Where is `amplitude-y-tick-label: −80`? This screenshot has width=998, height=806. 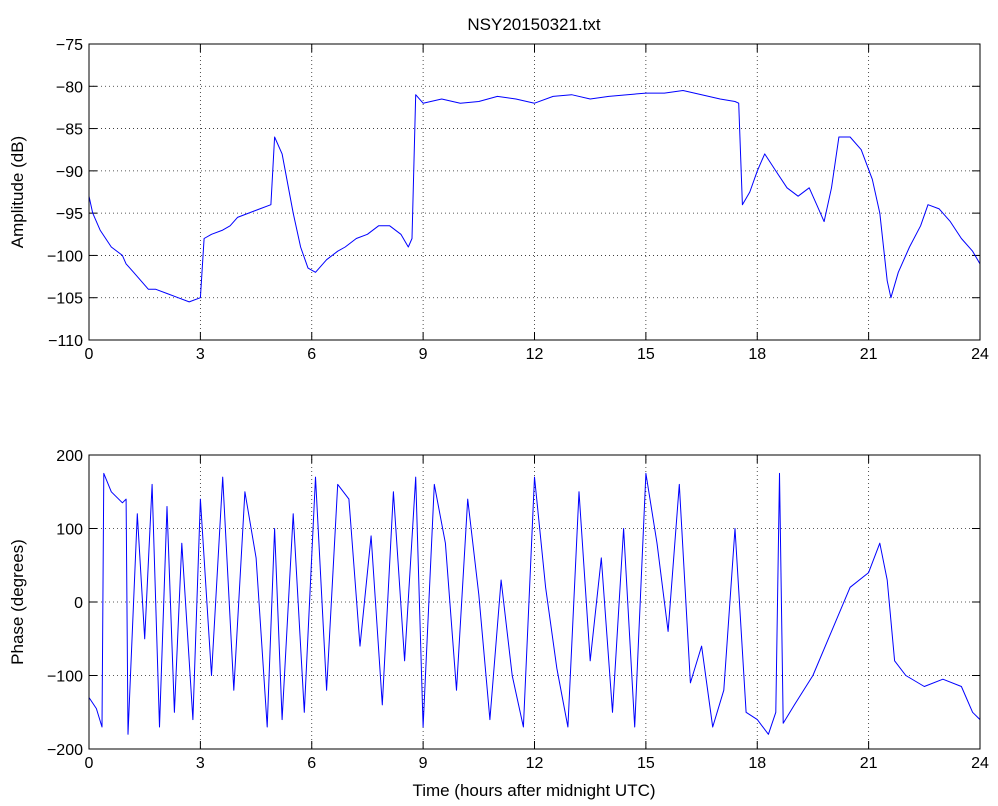 amplitude-y-tick-label: −80 is located at coordinates (69, 87).